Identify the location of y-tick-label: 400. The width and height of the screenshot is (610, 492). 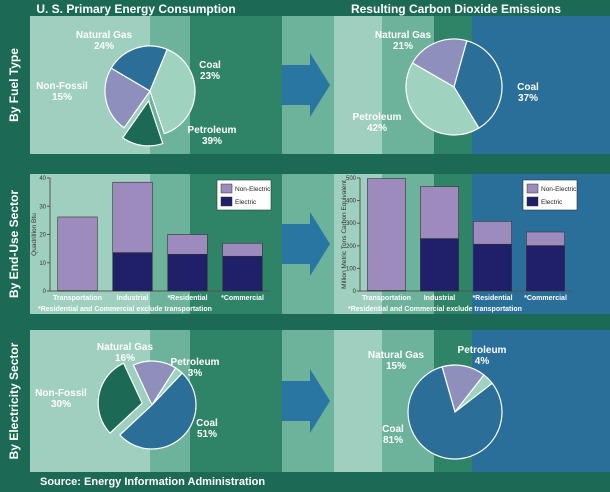
(351, 202).